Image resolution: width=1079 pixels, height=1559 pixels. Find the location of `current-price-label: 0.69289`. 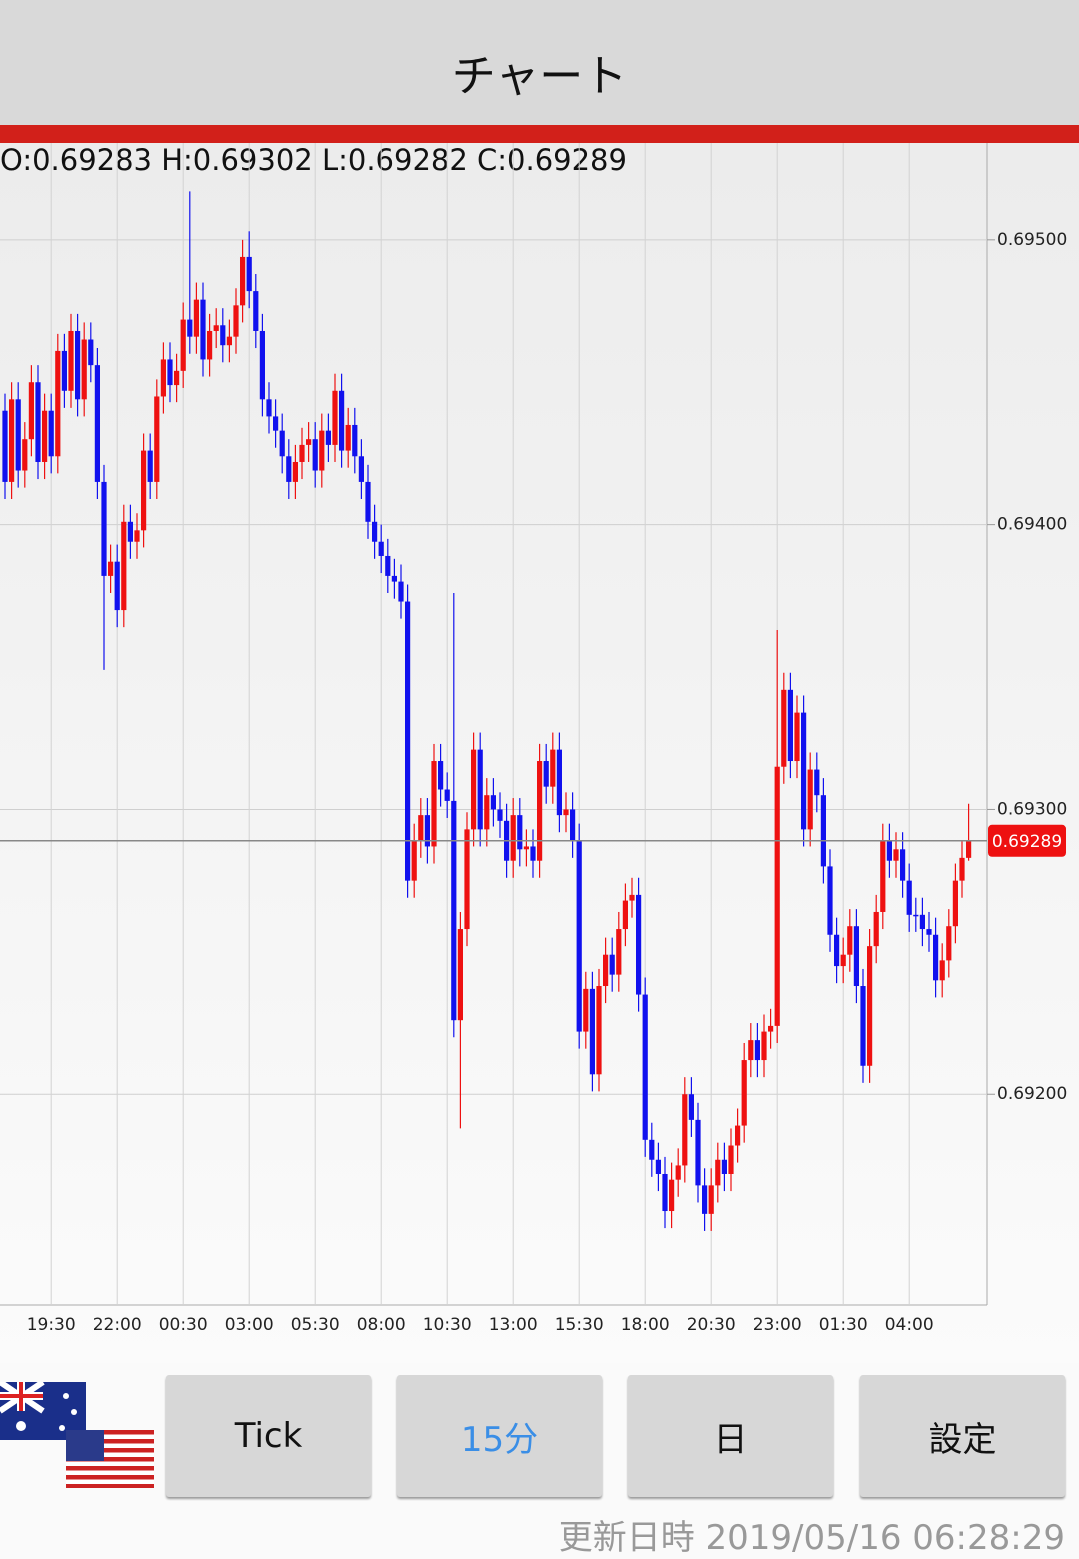

current-price-label: 0.69289 is located at coordinates (1027, 842).